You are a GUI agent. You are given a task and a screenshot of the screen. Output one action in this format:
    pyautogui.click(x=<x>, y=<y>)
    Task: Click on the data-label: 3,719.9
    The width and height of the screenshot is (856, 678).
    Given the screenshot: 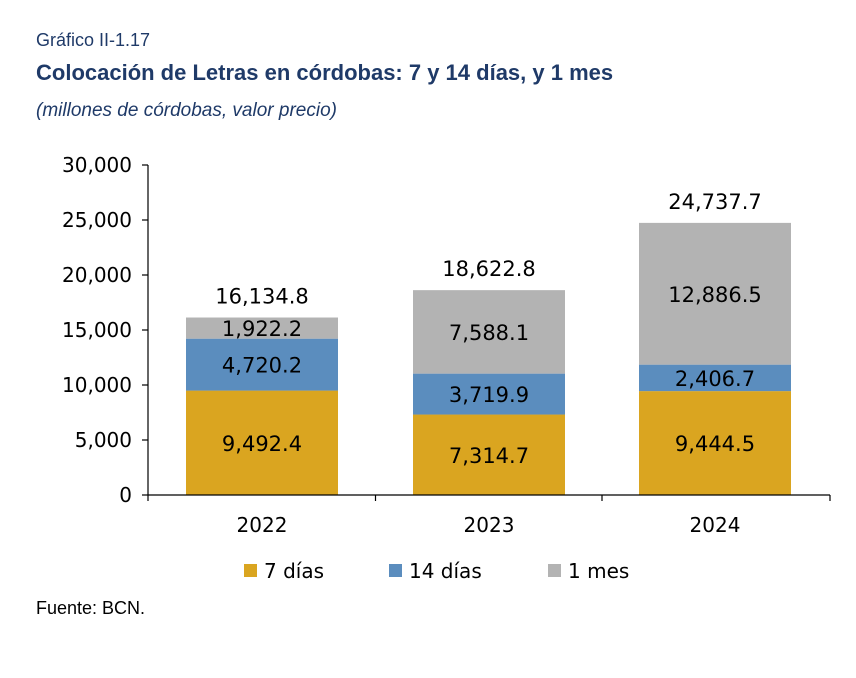 What is the action you would take?
    pyautogui.click(x=489, y=395)
    